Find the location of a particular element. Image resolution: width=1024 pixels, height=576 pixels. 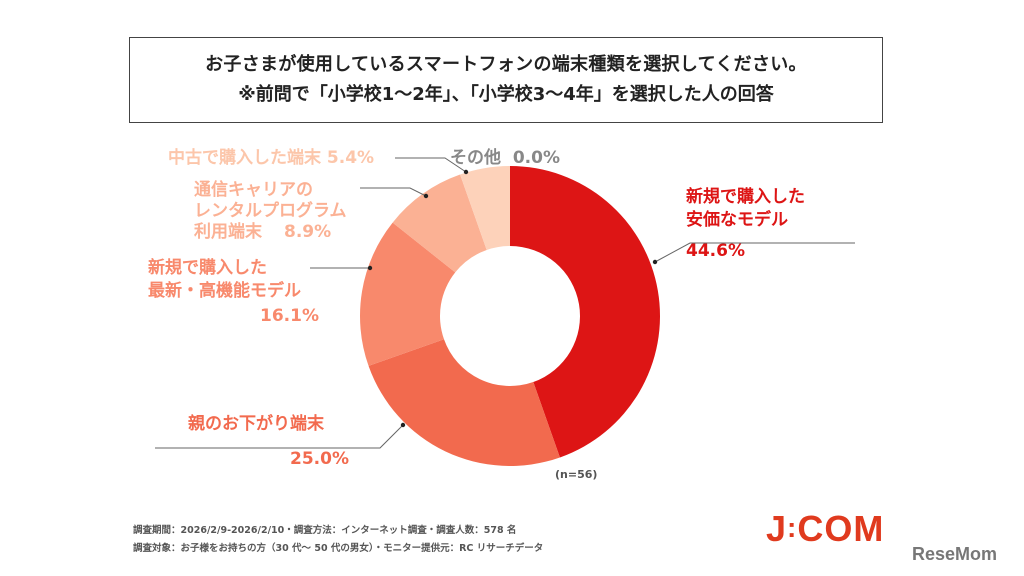

resemom-logo: ReseMom is located at coordinates (955, 554).